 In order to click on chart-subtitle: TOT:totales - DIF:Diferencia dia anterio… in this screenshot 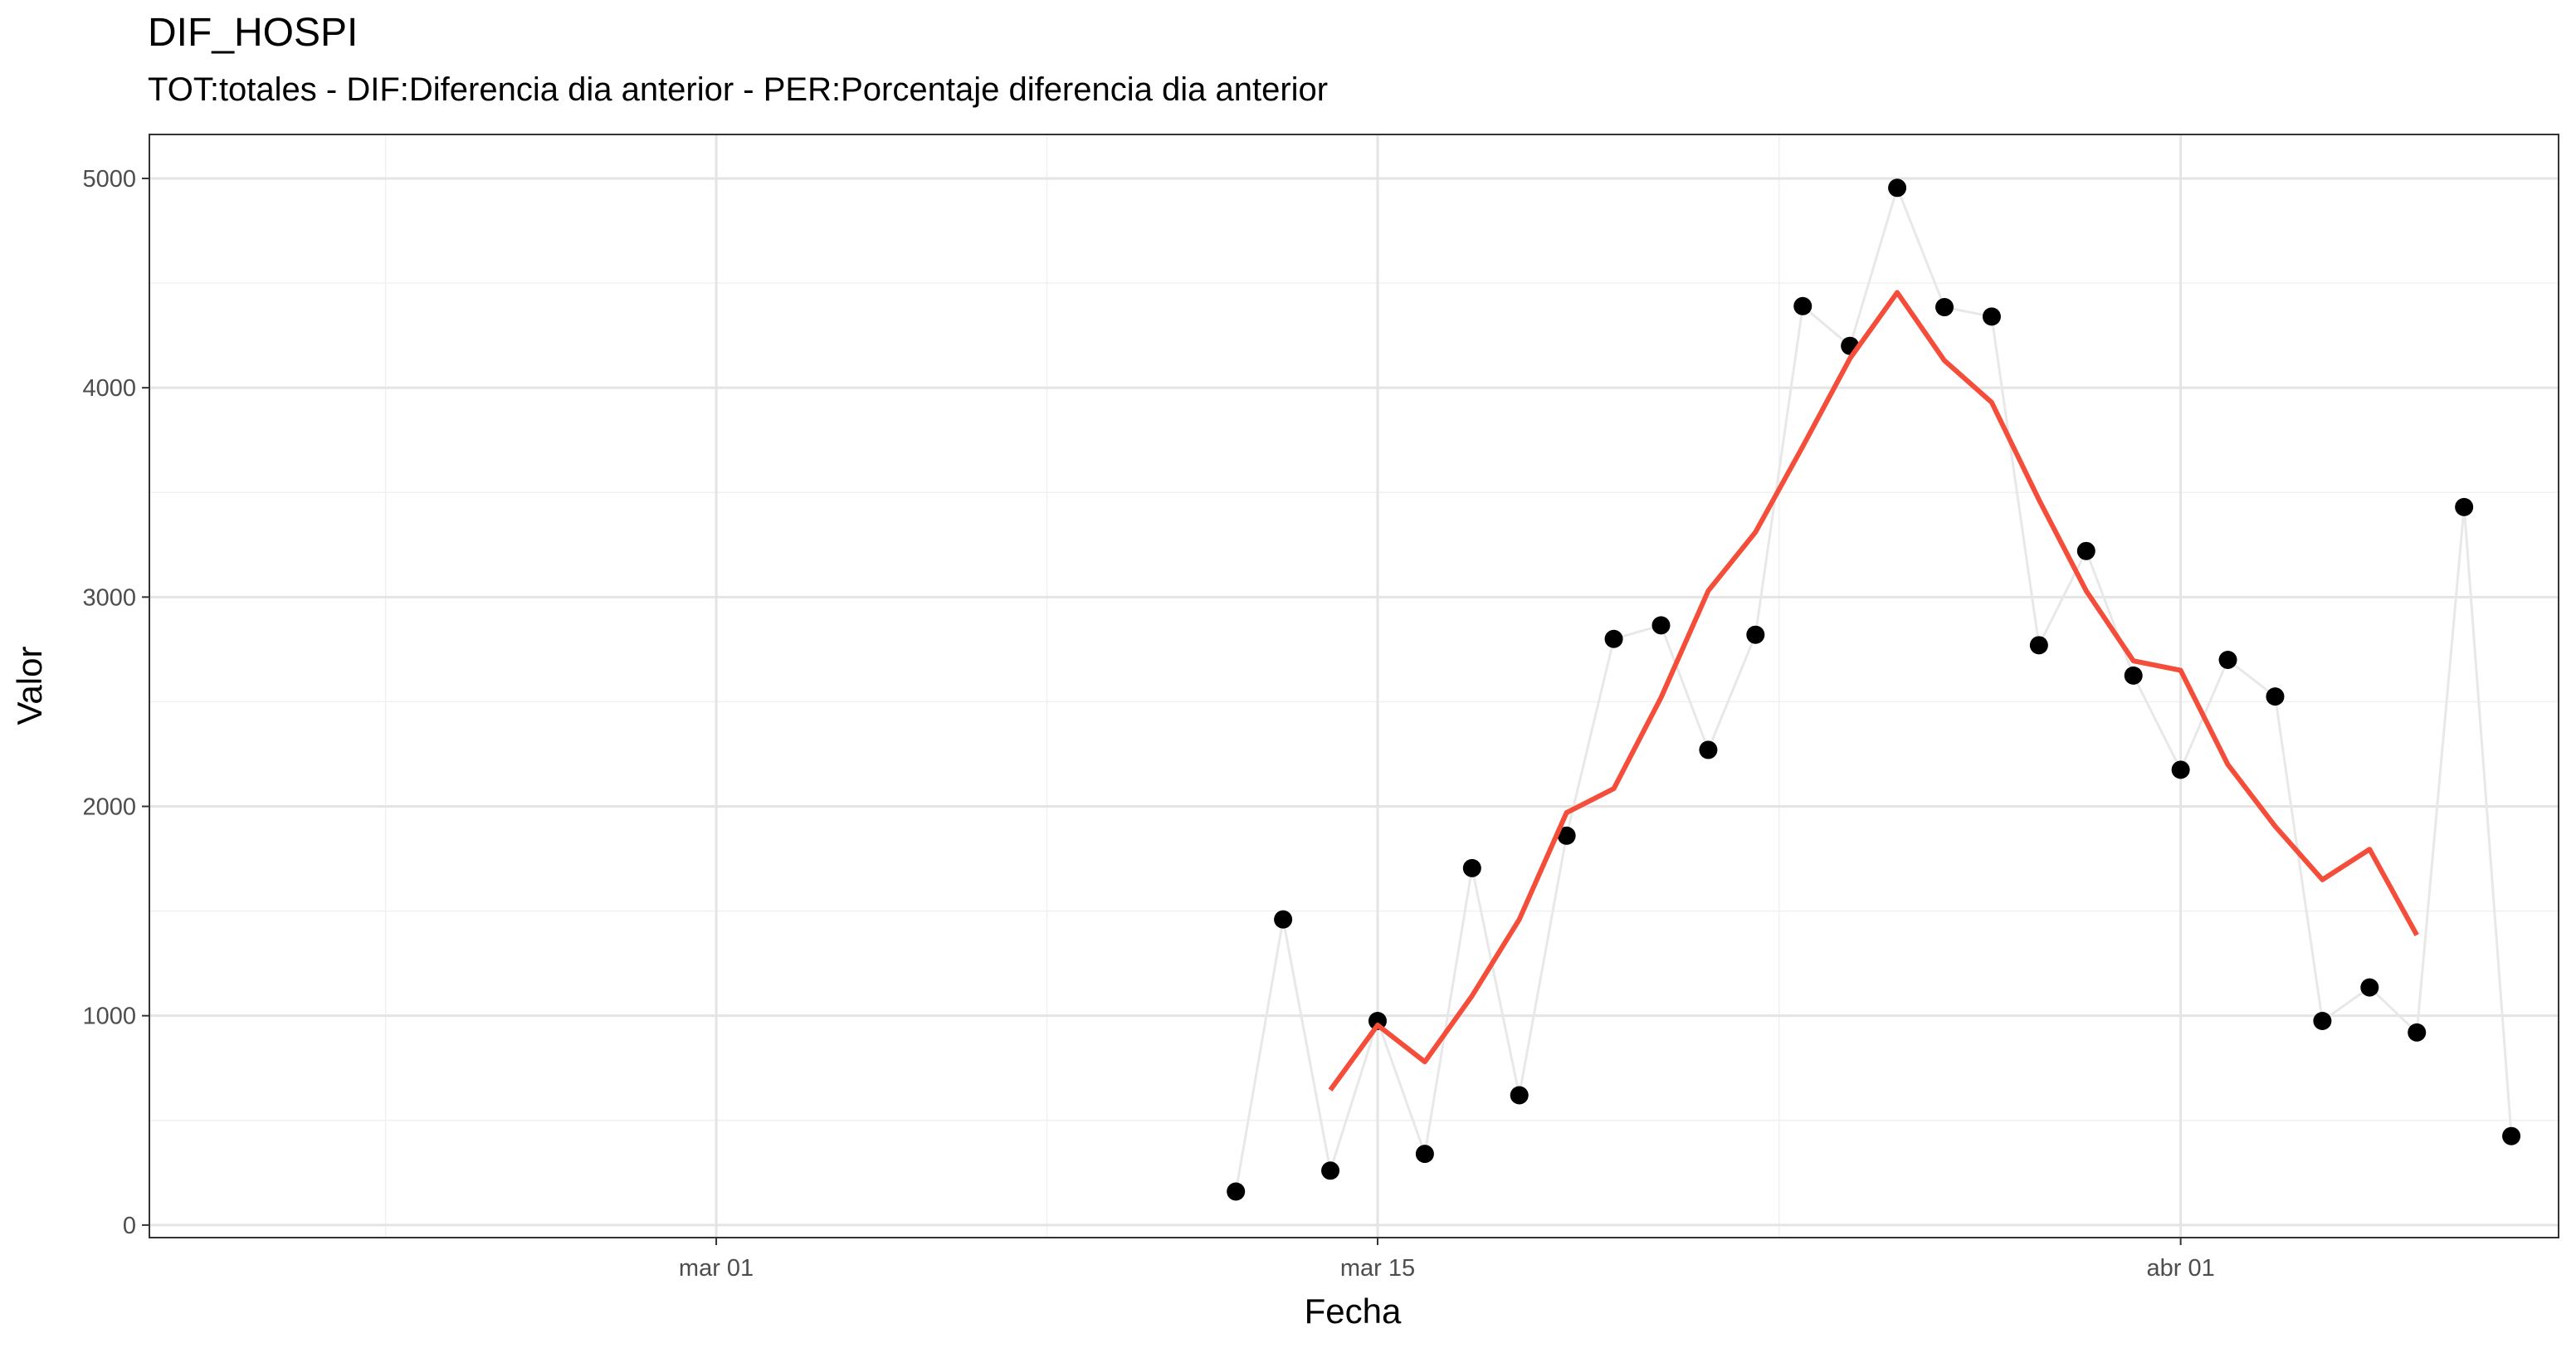, I will do `click(739, 90)`.